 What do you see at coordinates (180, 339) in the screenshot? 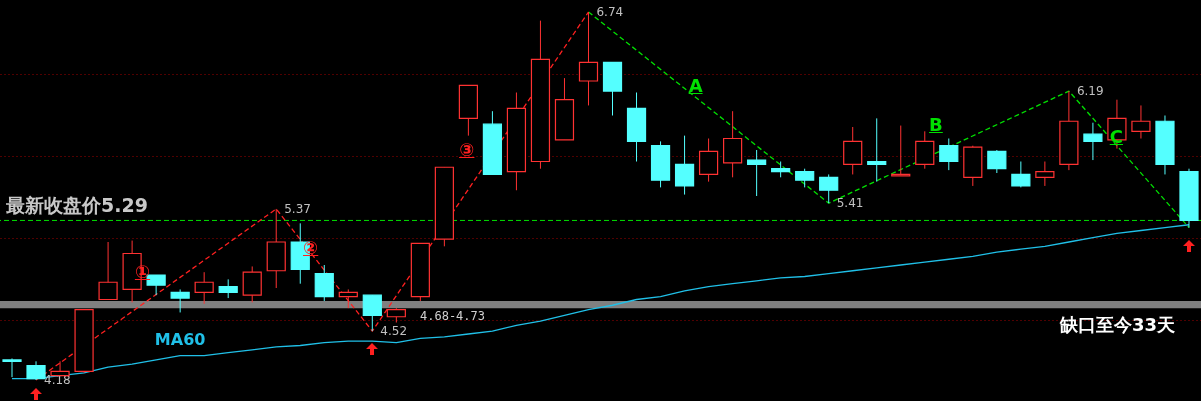
I see `series-label: MA60` at bounding box center [180, 339].